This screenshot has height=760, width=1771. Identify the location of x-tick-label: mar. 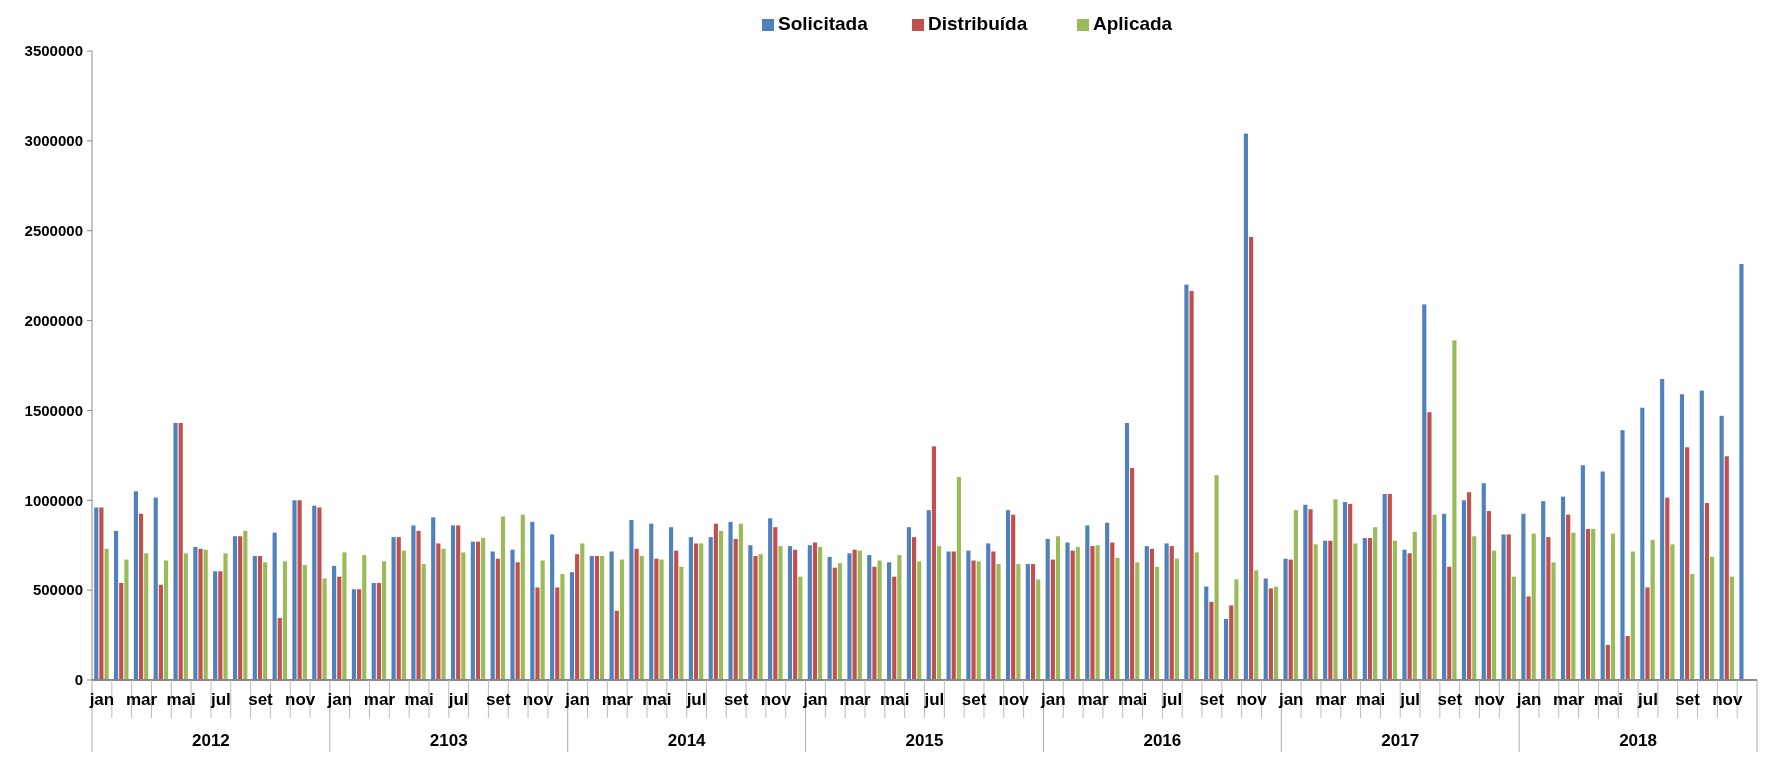
(379, 699).